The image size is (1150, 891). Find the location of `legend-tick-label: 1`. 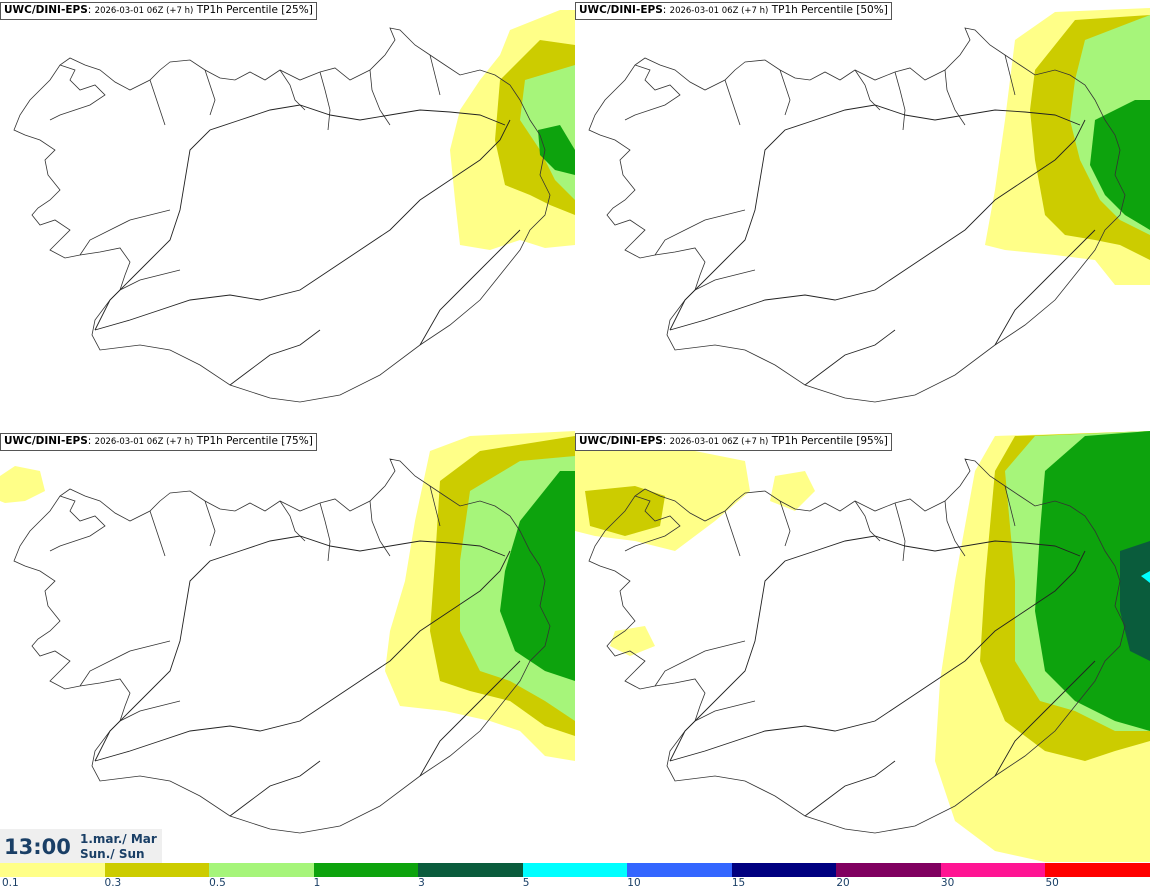

legend-tick-label: 1 is located at coordinates (317, 883).